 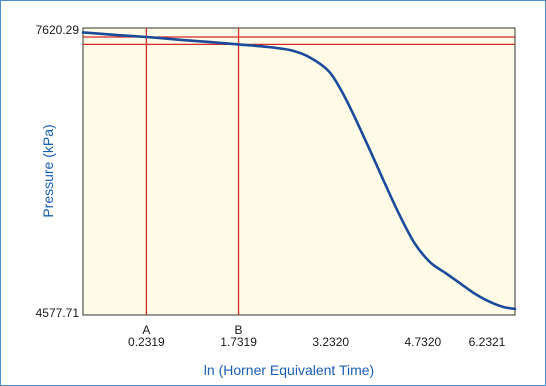 I want to click on x-tick-letter-1: B, so click(x=239, y=330).